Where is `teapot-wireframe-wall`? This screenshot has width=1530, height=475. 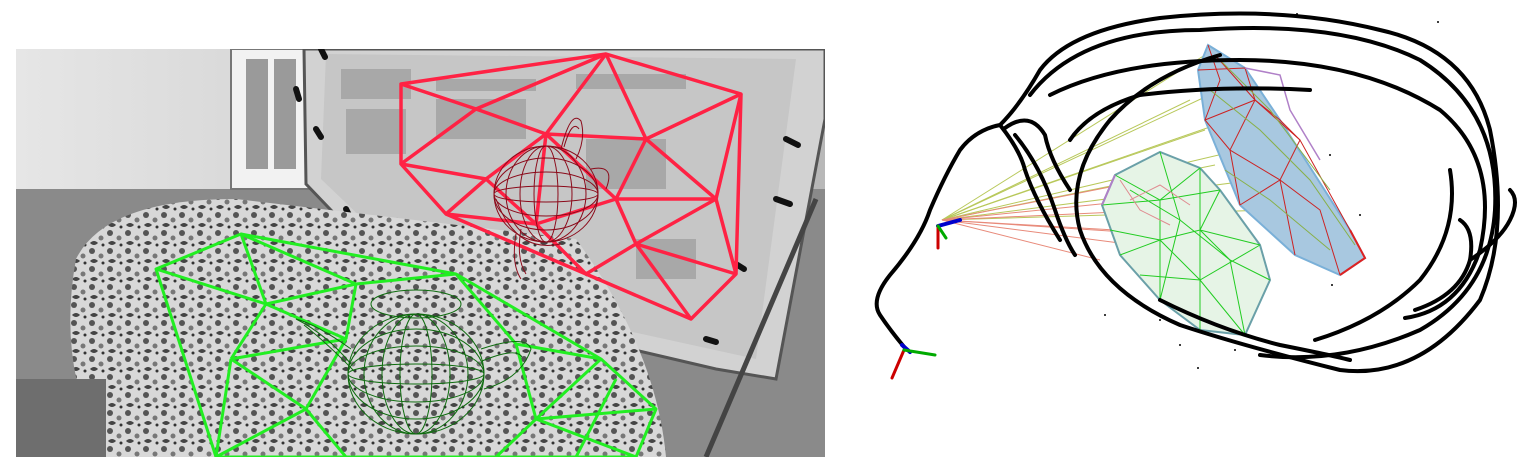
teapot-wireframe-wall is located at coordinates (551, 198).